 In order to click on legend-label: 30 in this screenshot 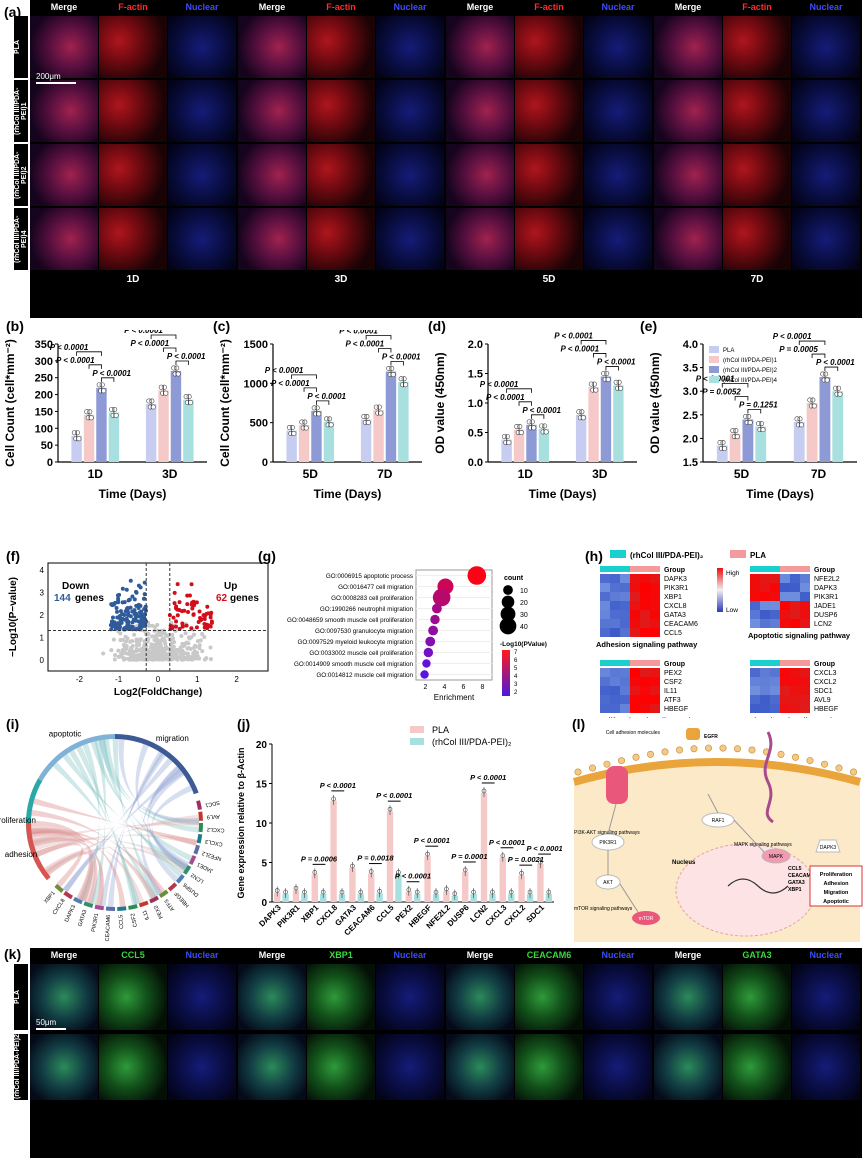, I will do `click(524, 615)`.